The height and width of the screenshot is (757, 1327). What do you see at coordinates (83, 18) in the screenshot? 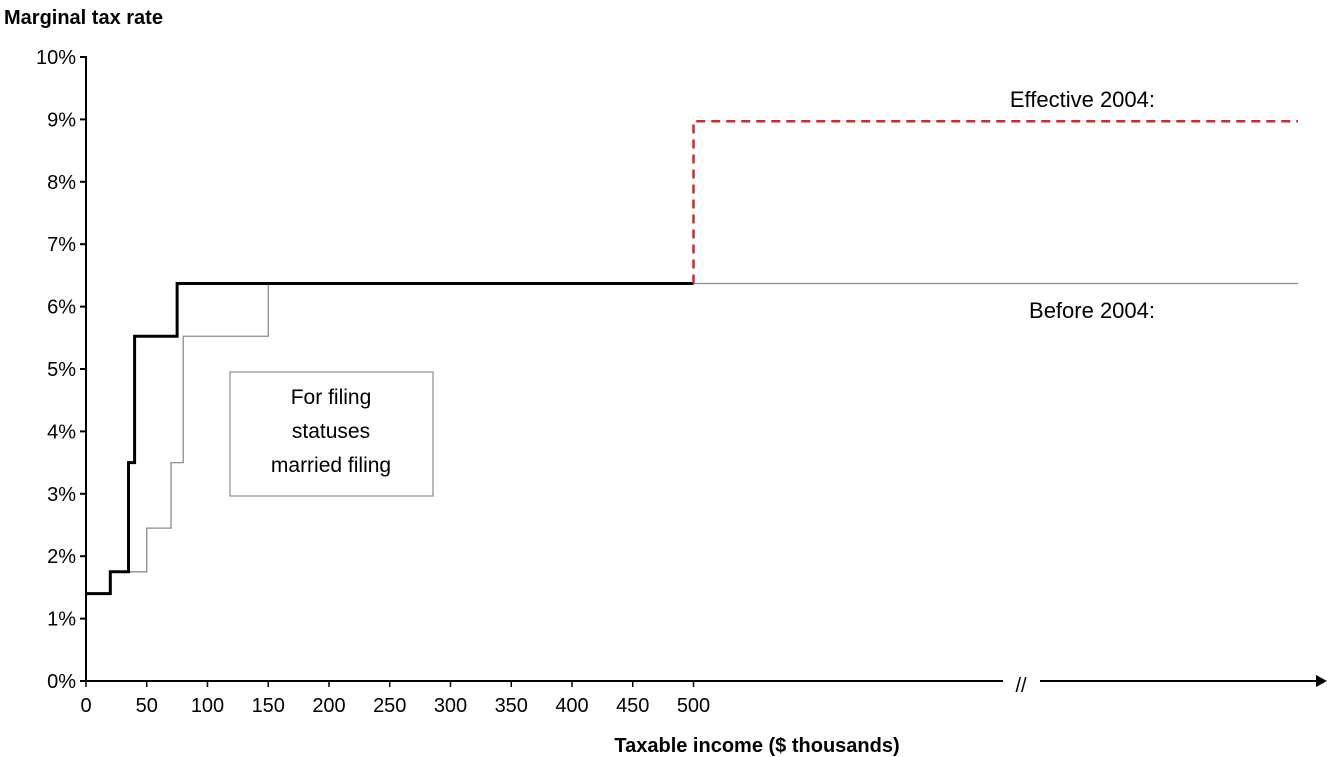
I see `y-axis-title: Marginal tax rate` at bounding box center [83, 18].